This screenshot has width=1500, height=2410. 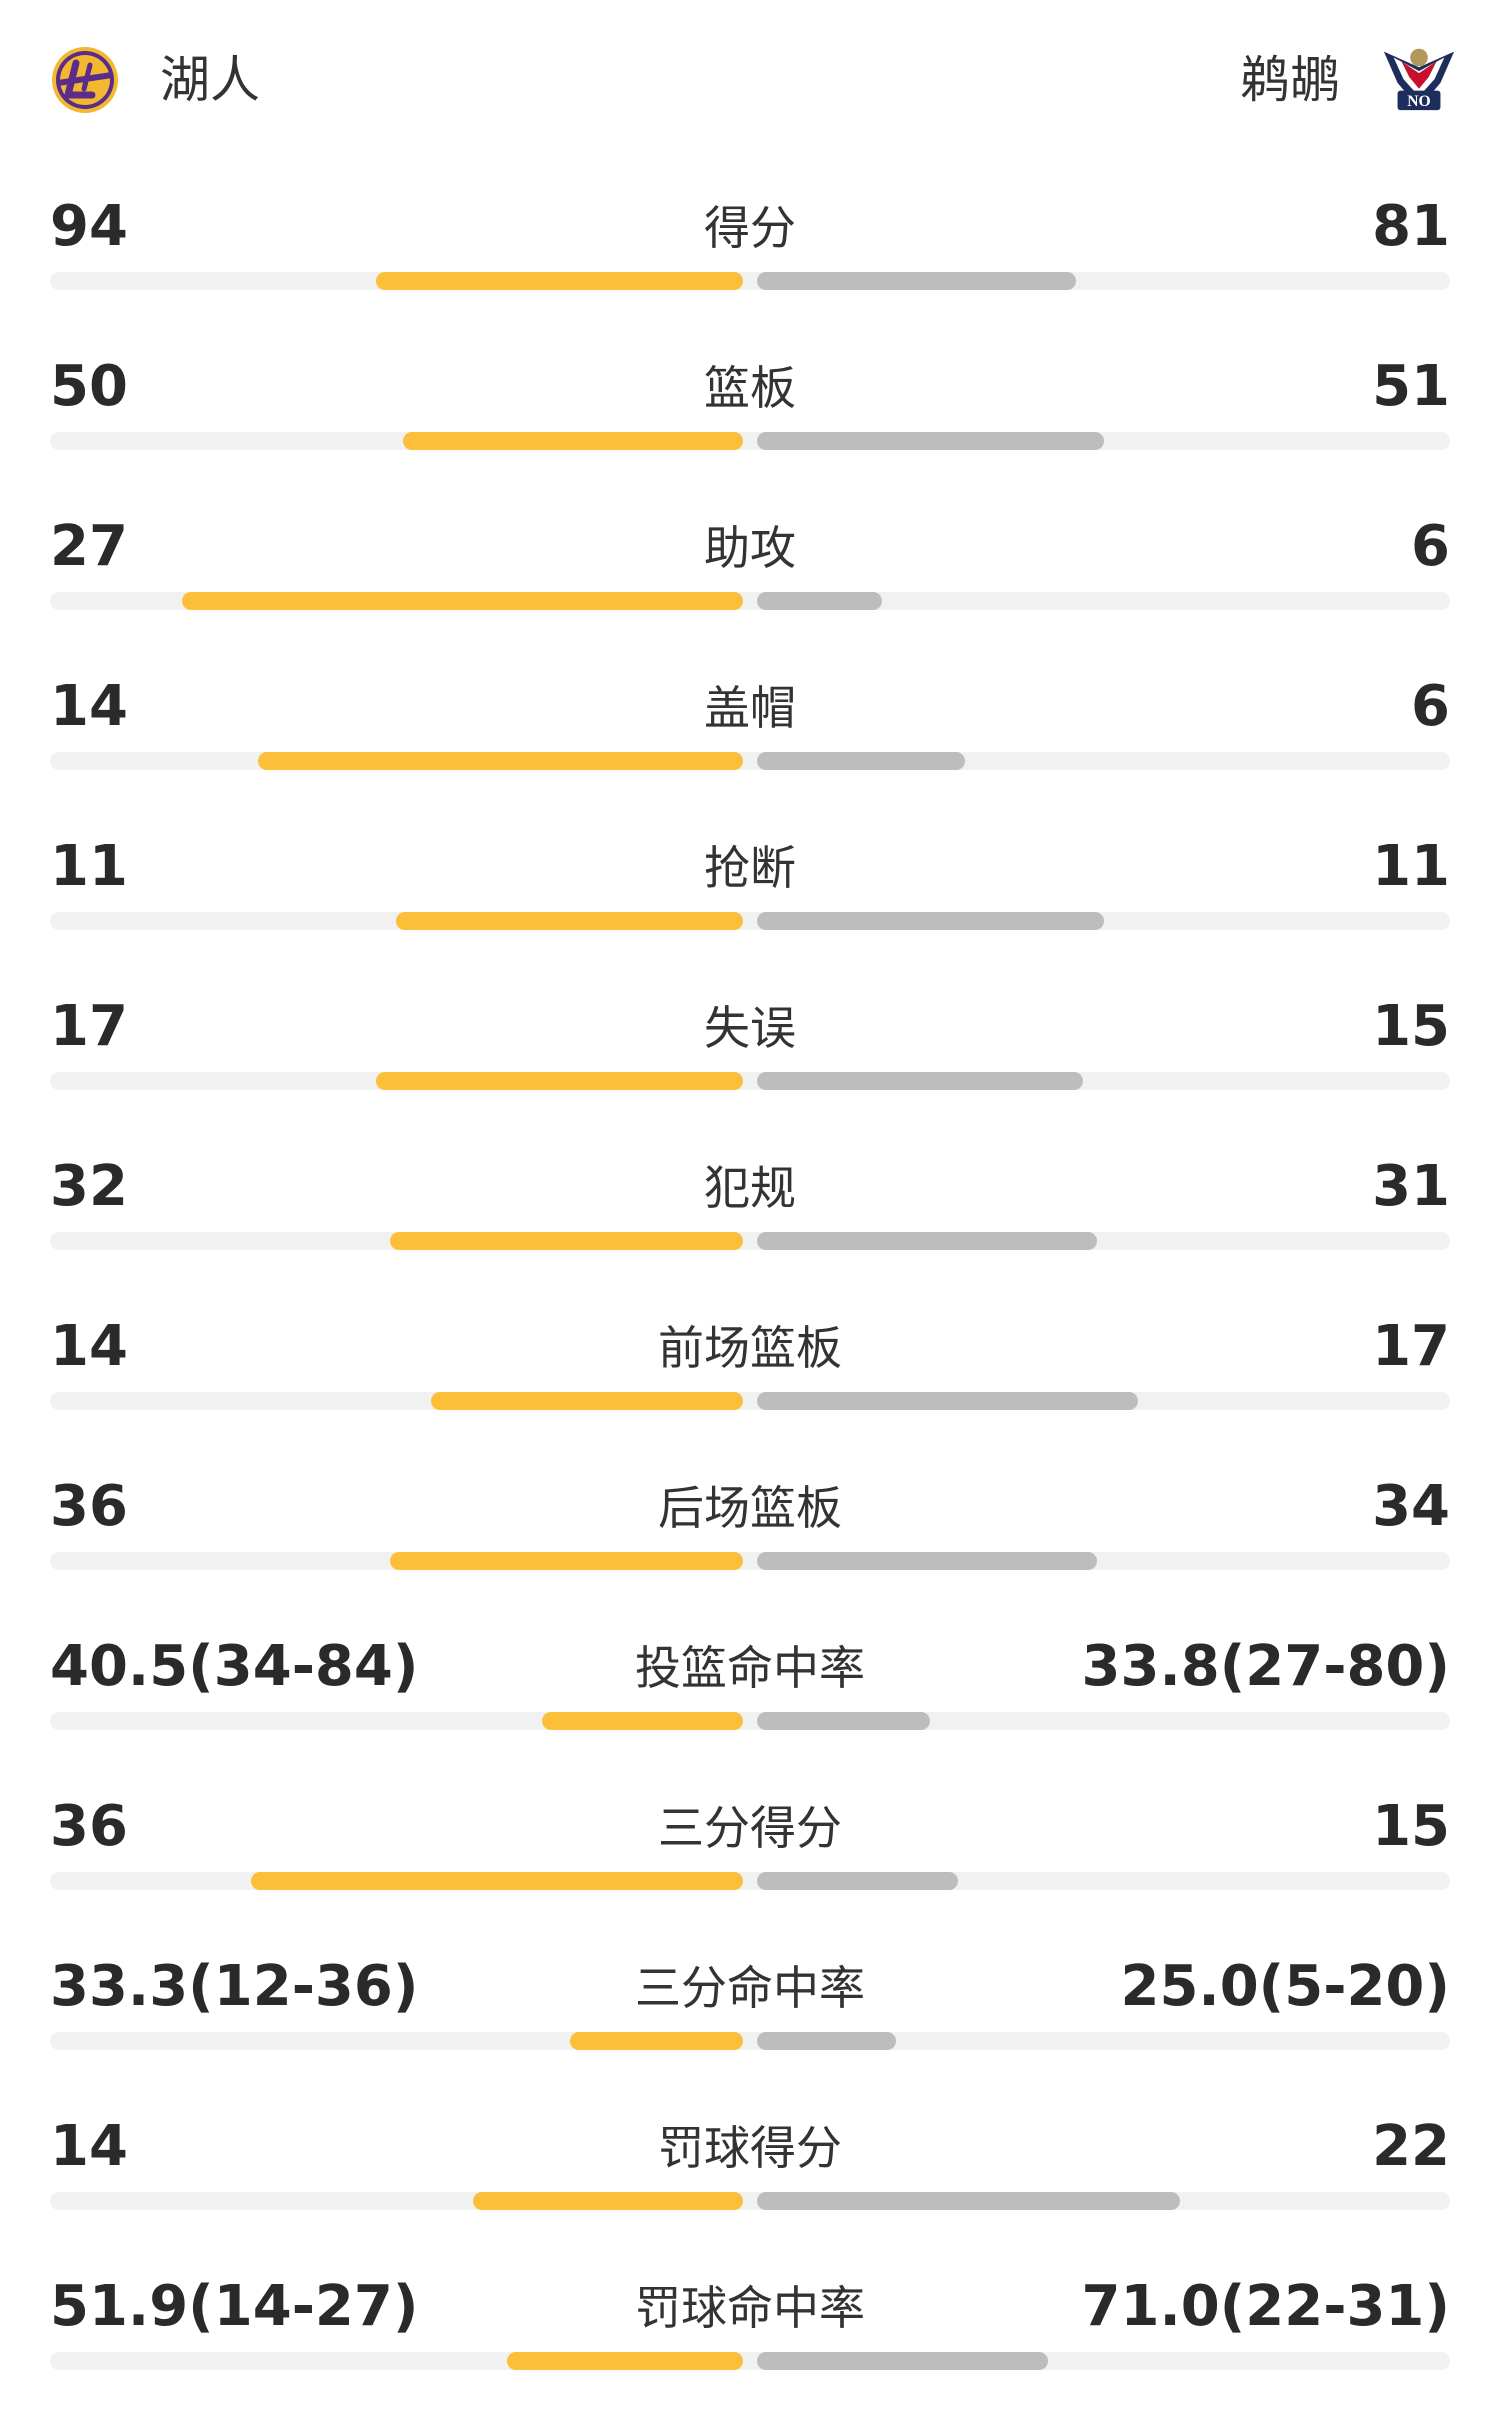 What do you see at coordinates (89, 226) in the screenshot?
I see `home-stat-value: 94` at bounding box center [89, 226].